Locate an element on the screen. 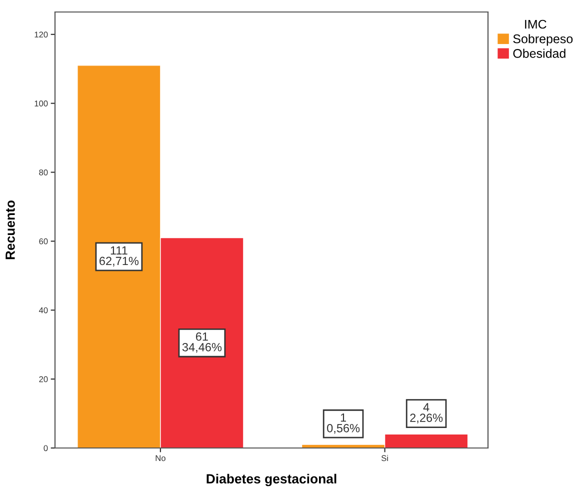 This screenshot has height=494, width=579. y-tick-label: 120 is located at coordinates (41, 35).